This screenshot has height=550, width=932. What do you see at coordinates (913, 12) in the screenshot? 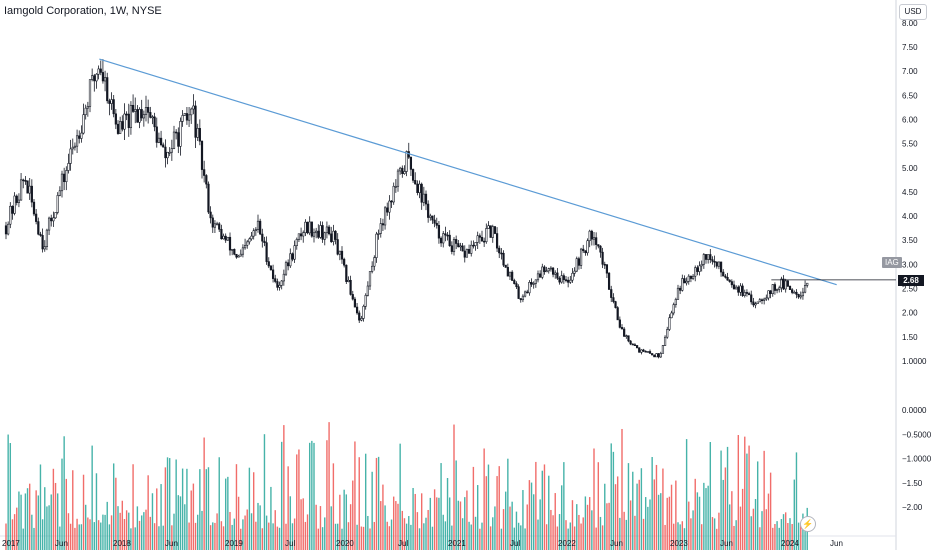
I see `currency-button: USD` at bounding box center [913, 12].